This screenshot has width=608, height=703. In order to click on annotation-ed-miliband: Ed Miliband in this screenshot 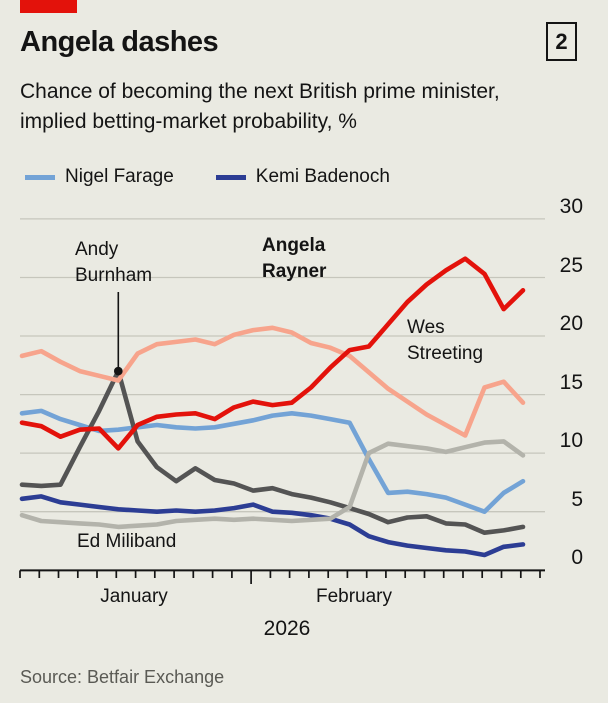, I will do `click(127, 541)`.